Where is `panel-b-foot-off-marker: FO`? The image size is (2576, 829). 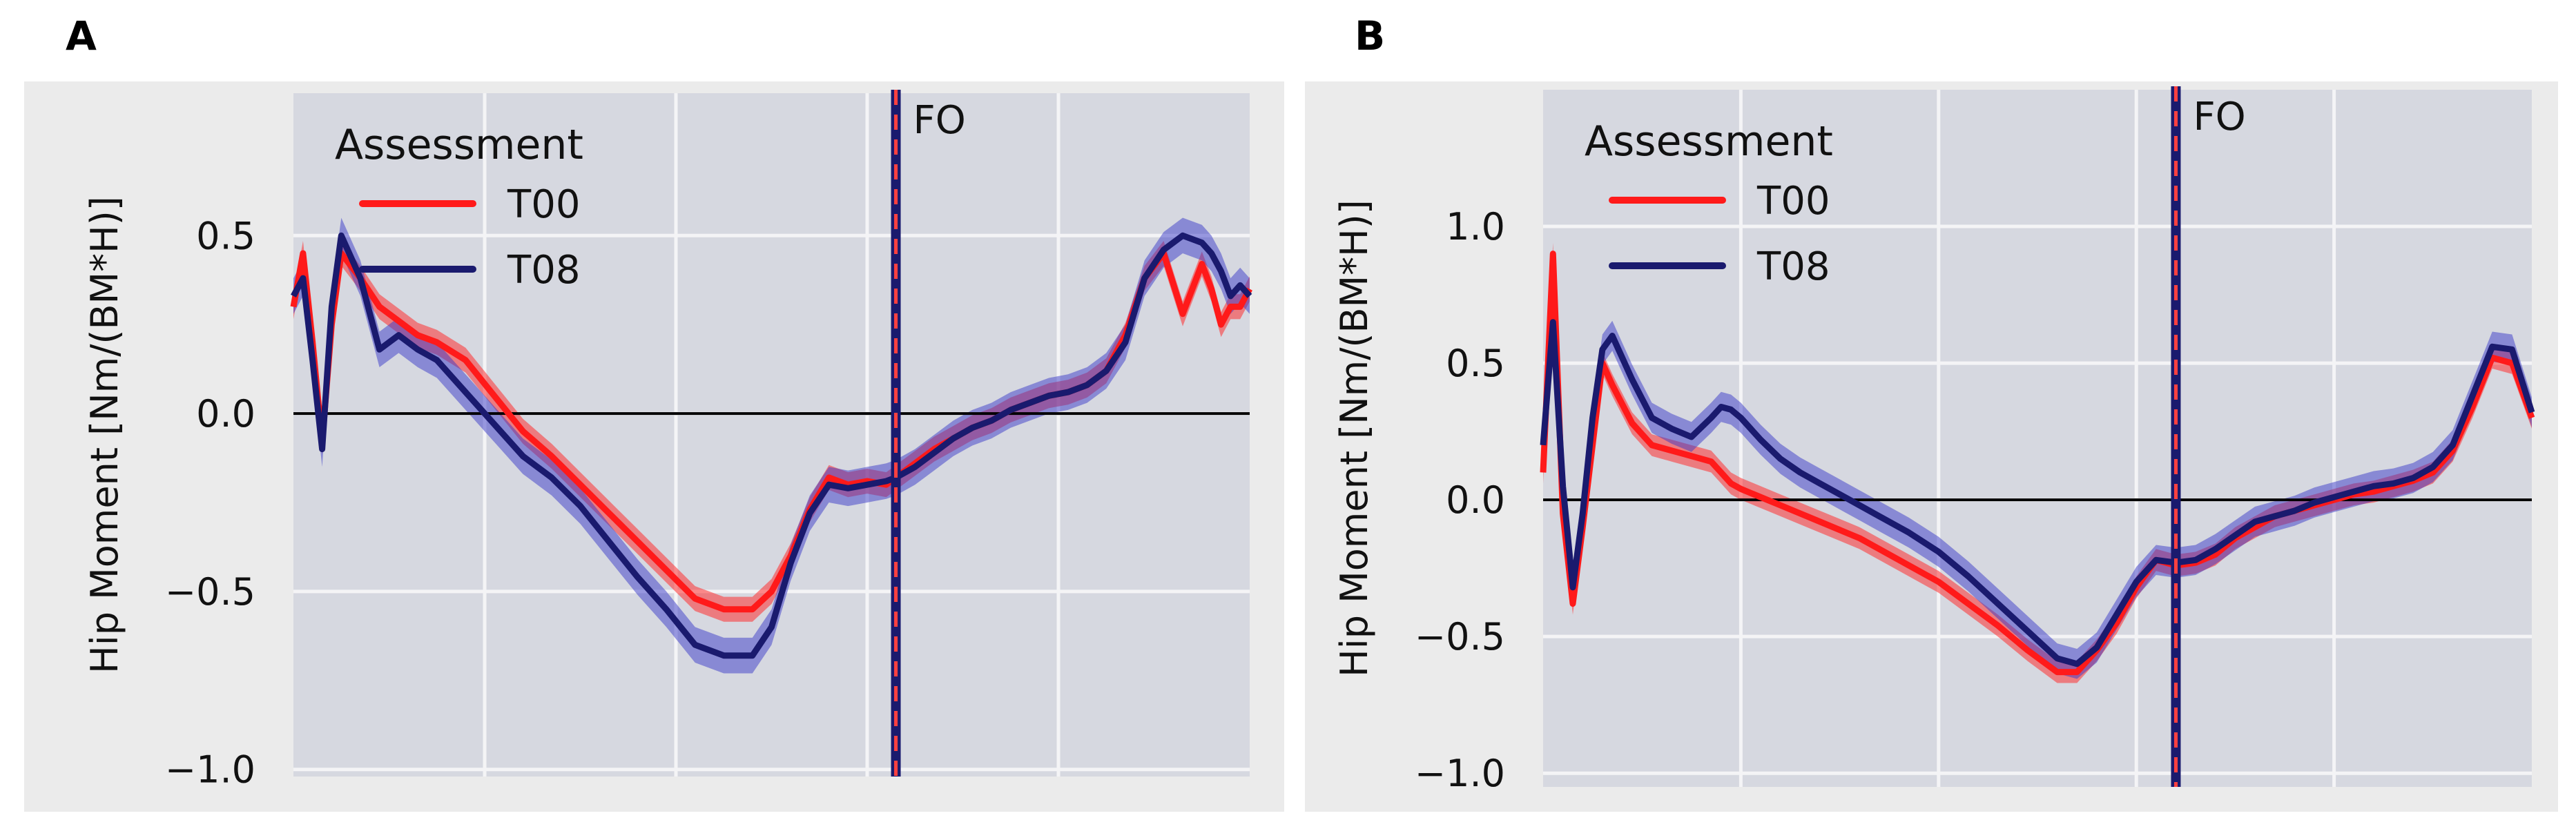
panel-b-foot-off-marker: FO is located at coordinates (2209, 436).